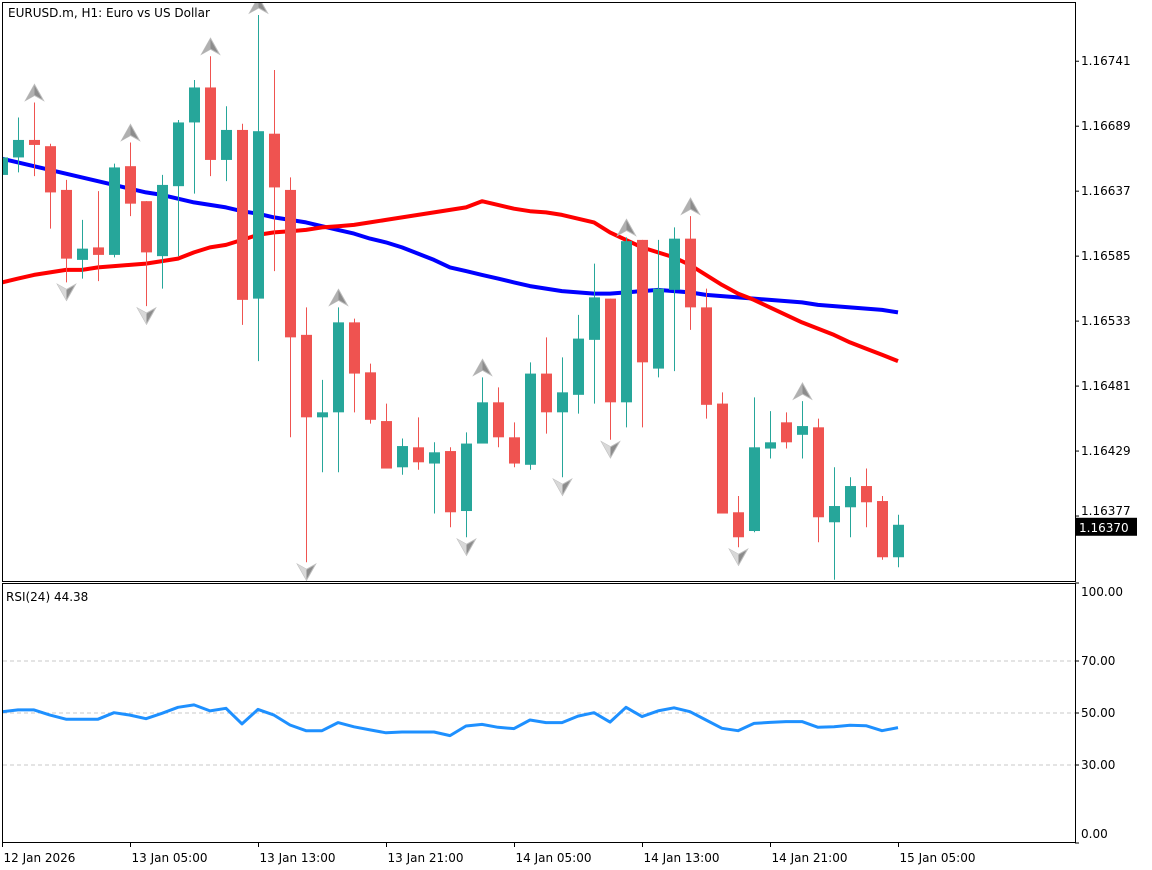 Image resolution: width=1152 pixels, height=870 pixels. I want to click on price-tick-label: 1.16429, so click(1106, 451).